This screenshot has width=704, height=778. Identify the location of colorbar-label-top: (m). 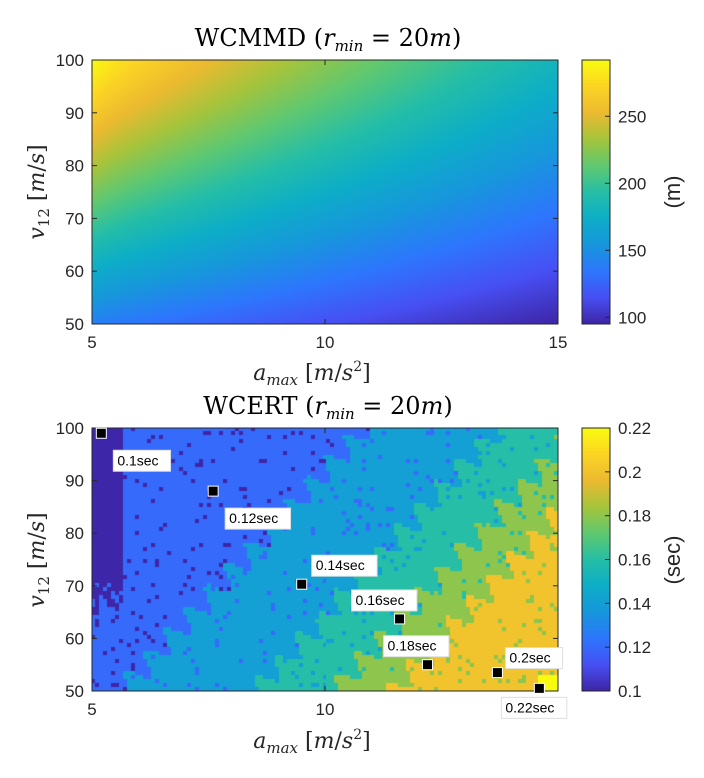
(672, 192).